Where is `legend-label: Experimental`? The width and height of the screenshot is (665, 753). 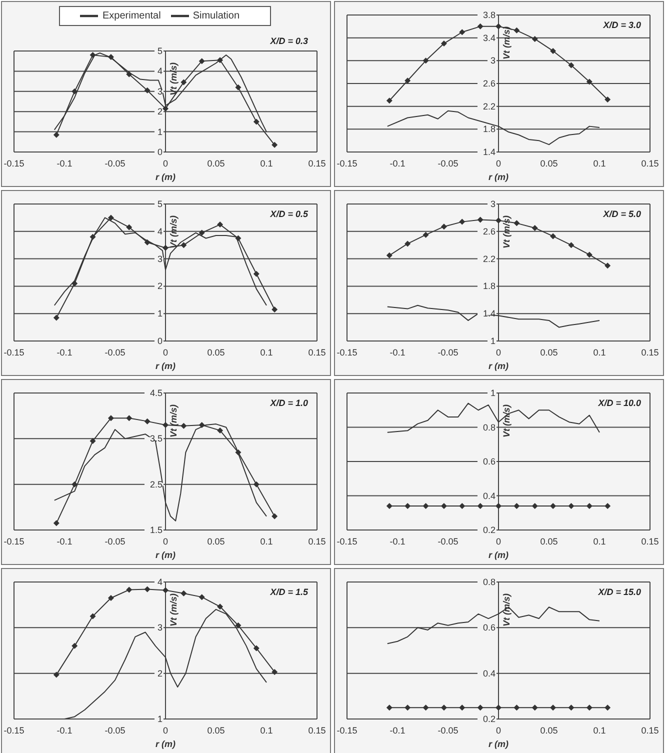
legend-label: Experimental is located at coordinates (131, 16).